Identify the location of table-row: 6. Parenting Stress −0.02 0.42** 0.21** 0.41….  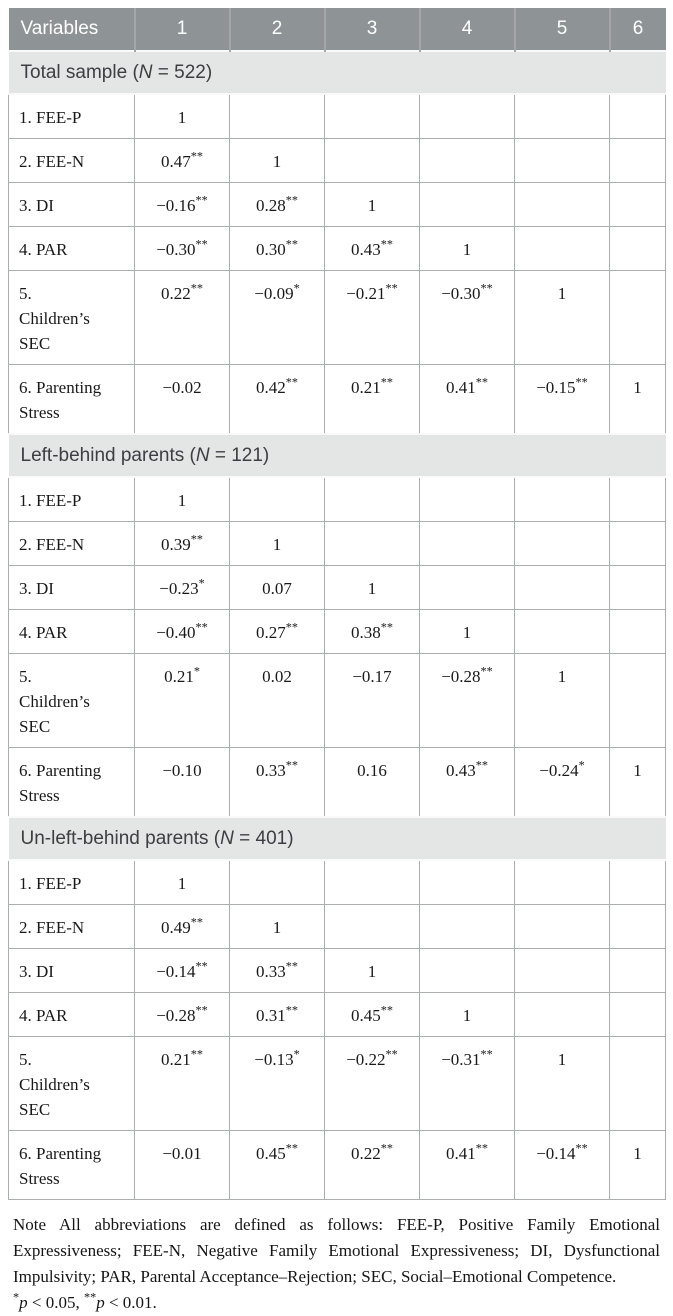
(337, 399).